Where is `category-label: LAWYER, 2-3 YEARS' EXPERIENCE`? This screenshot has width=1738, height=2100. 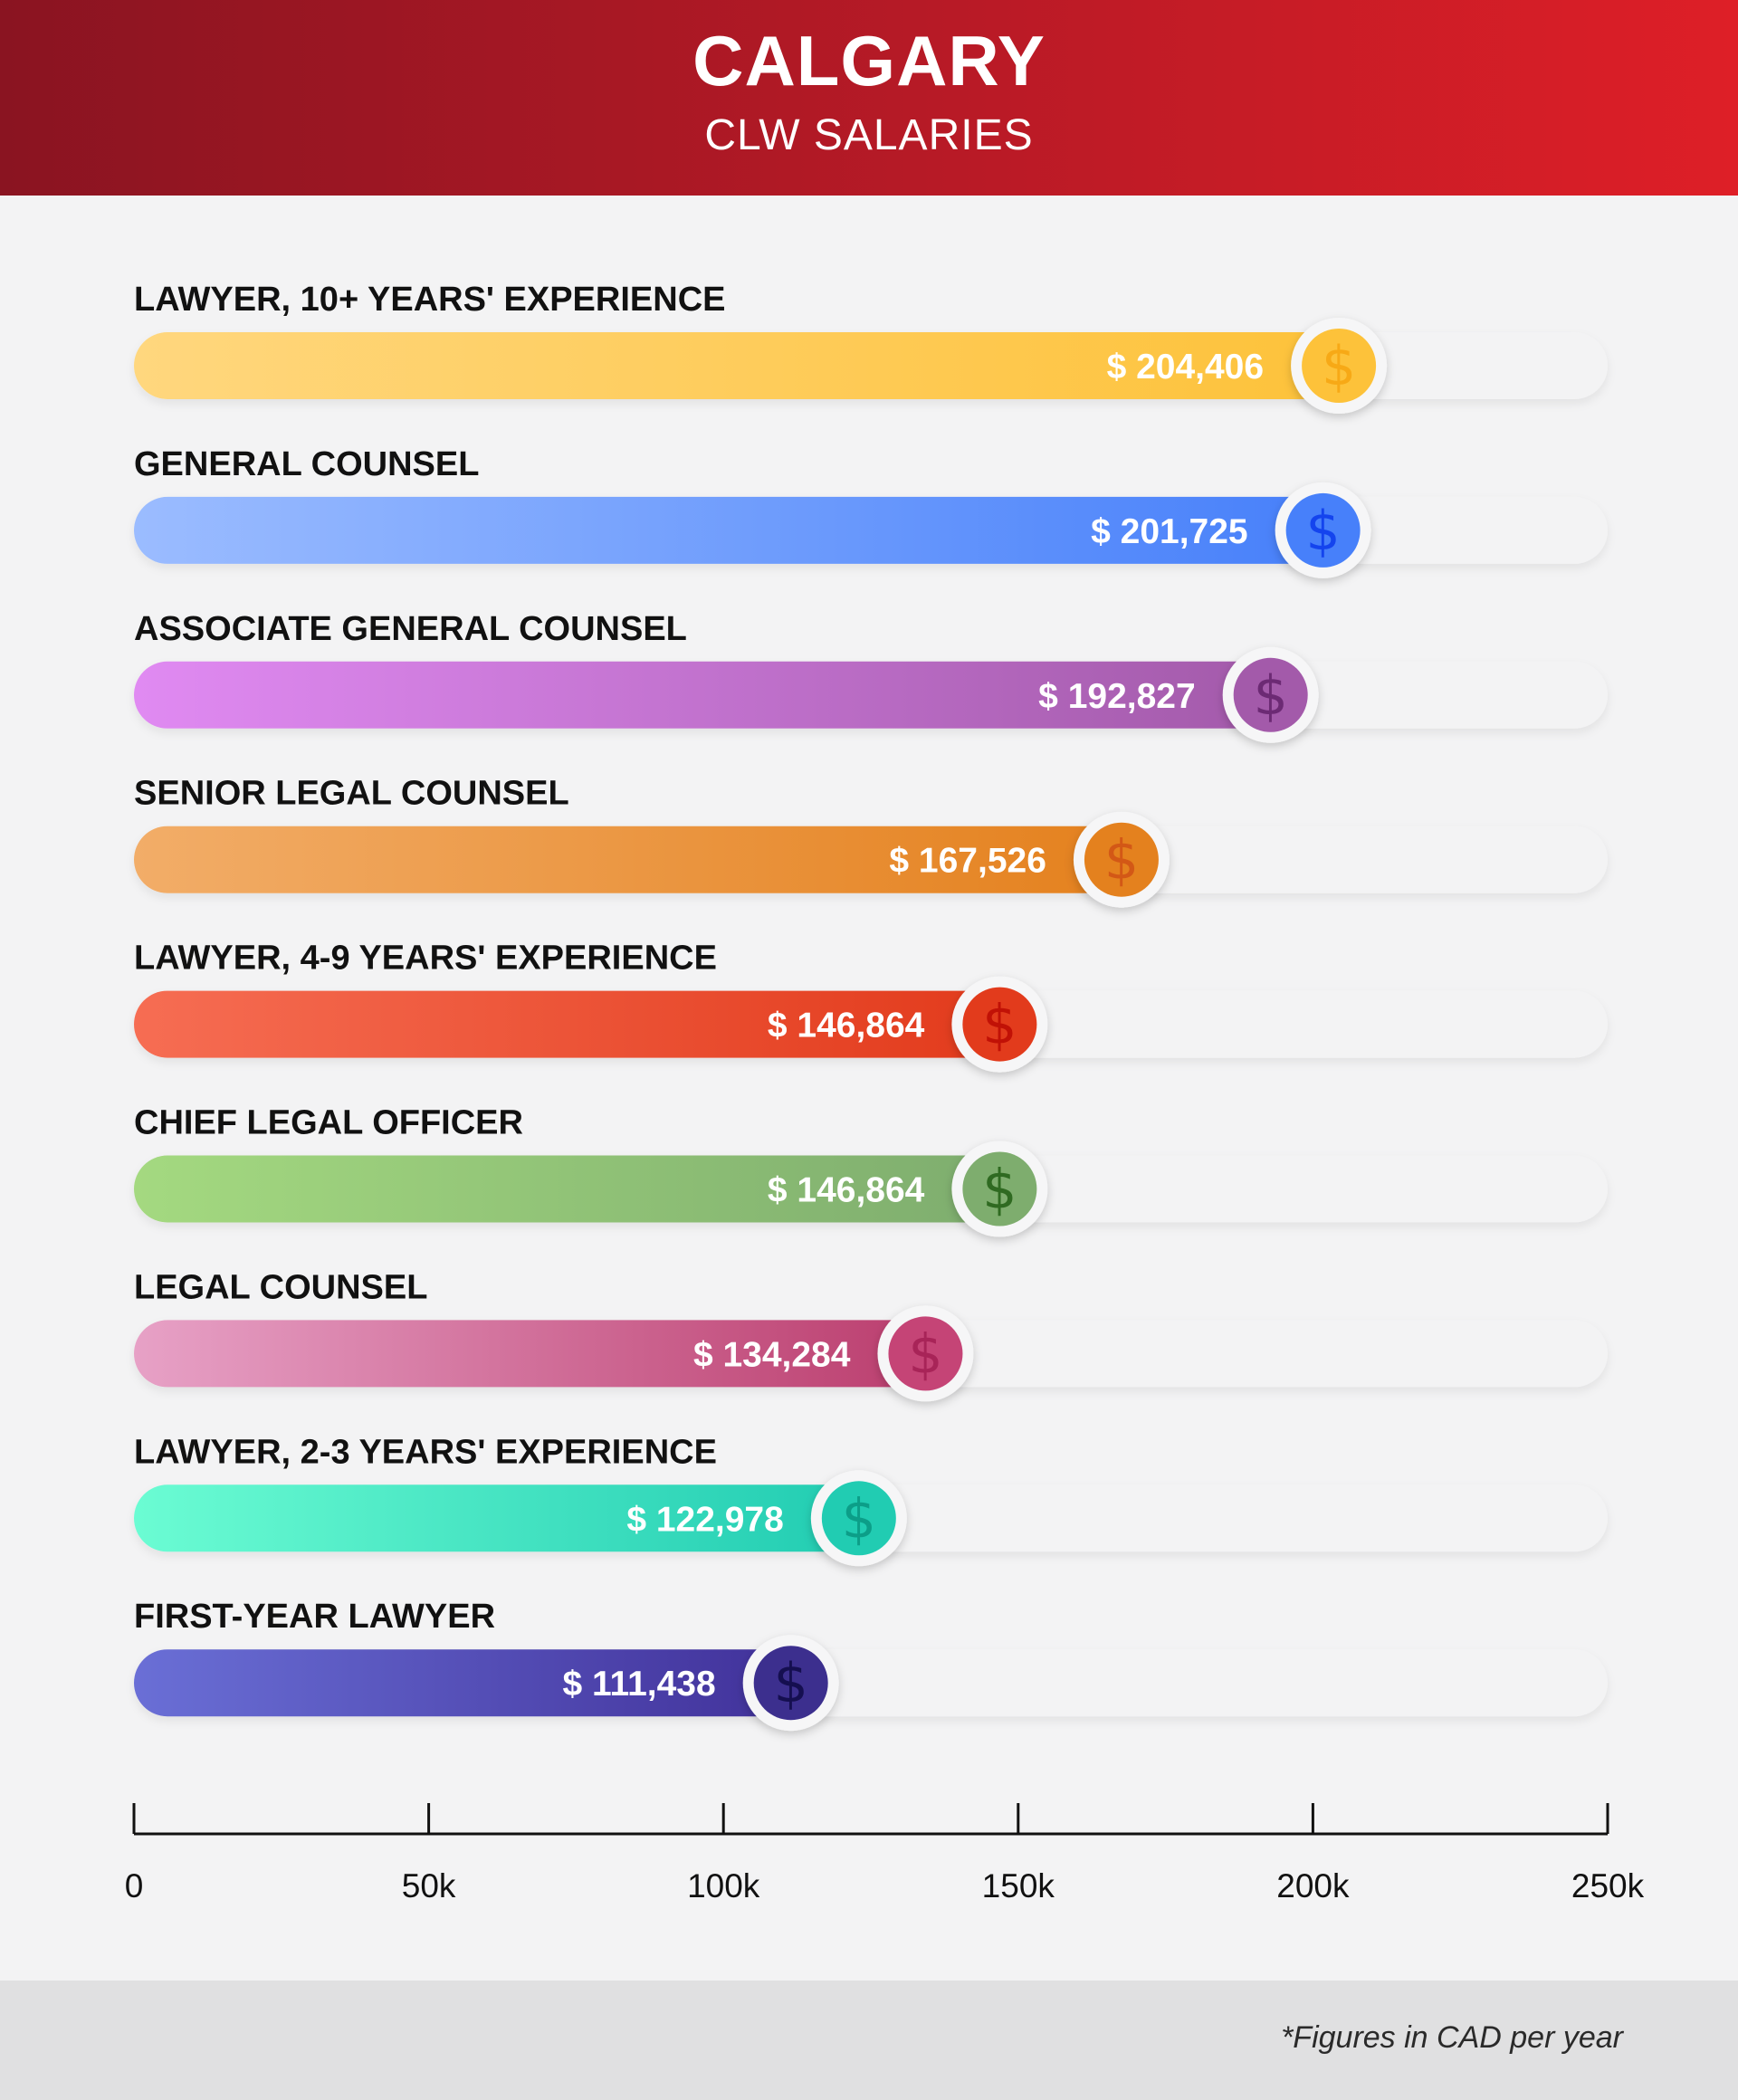
category-label: LAWYER, 2-3 YEARS' EXPERIENCE is located at coordinates (425, 1452).